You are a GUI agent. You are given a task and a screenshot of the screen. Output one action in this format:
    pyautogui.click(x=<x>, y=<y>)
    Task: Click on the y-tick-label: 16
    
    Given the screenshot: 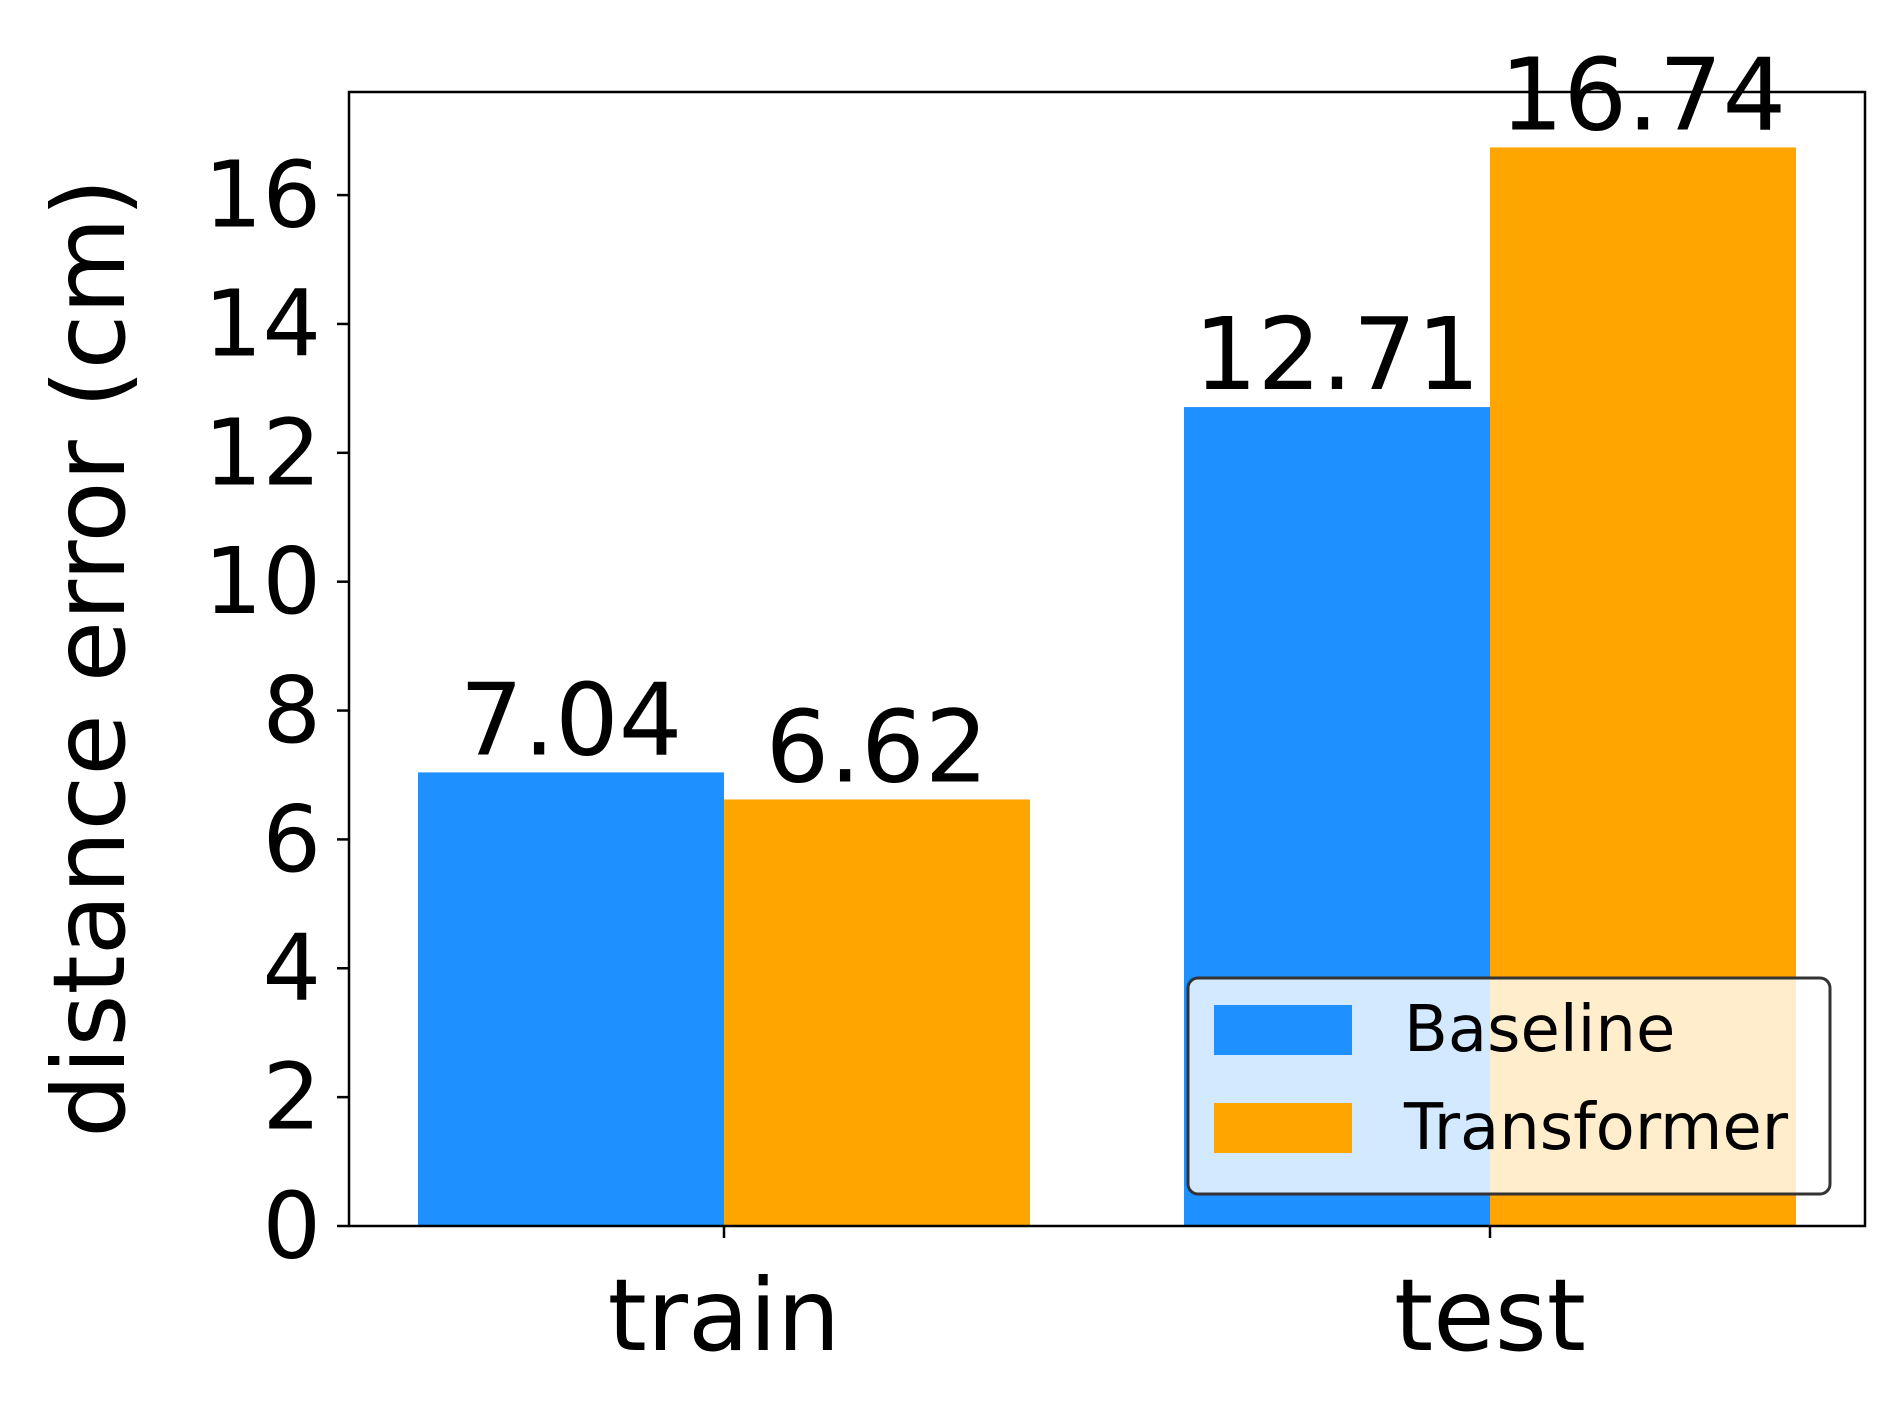 What is the action you would take?
    pyautogui.click(x=262, y=195)
    